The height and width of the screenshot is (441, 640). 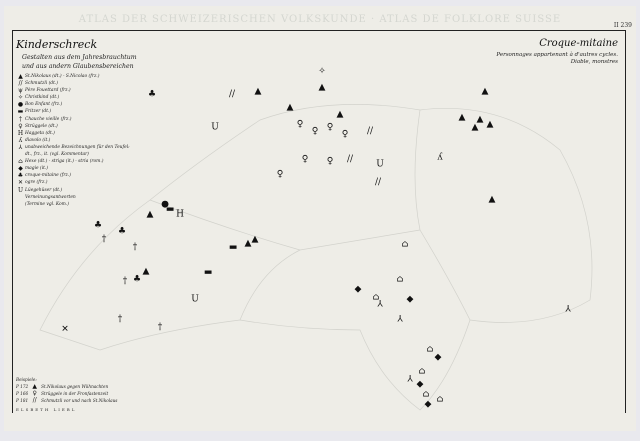 What do you see at coordinates (75, 90) in the screenshot?
I see `legend-item: ψ Père Fouettard (frz.)` at bounding box center [75, 90].